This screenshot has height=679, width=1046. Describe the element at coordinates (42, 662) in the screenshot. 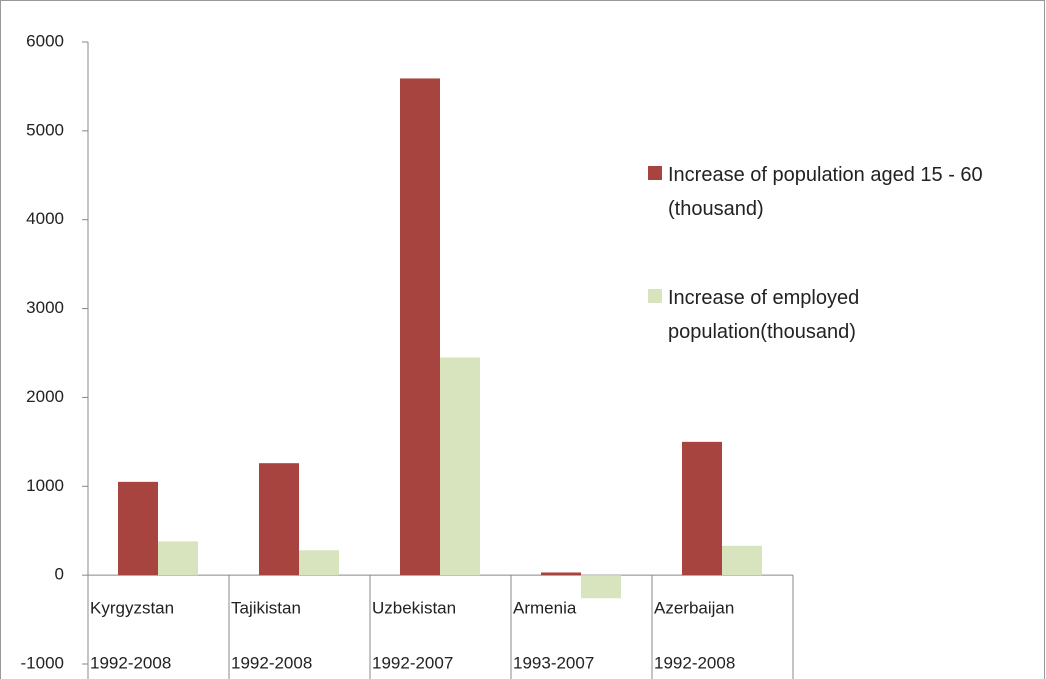

I see `y-tick-label: -1000` at that location.